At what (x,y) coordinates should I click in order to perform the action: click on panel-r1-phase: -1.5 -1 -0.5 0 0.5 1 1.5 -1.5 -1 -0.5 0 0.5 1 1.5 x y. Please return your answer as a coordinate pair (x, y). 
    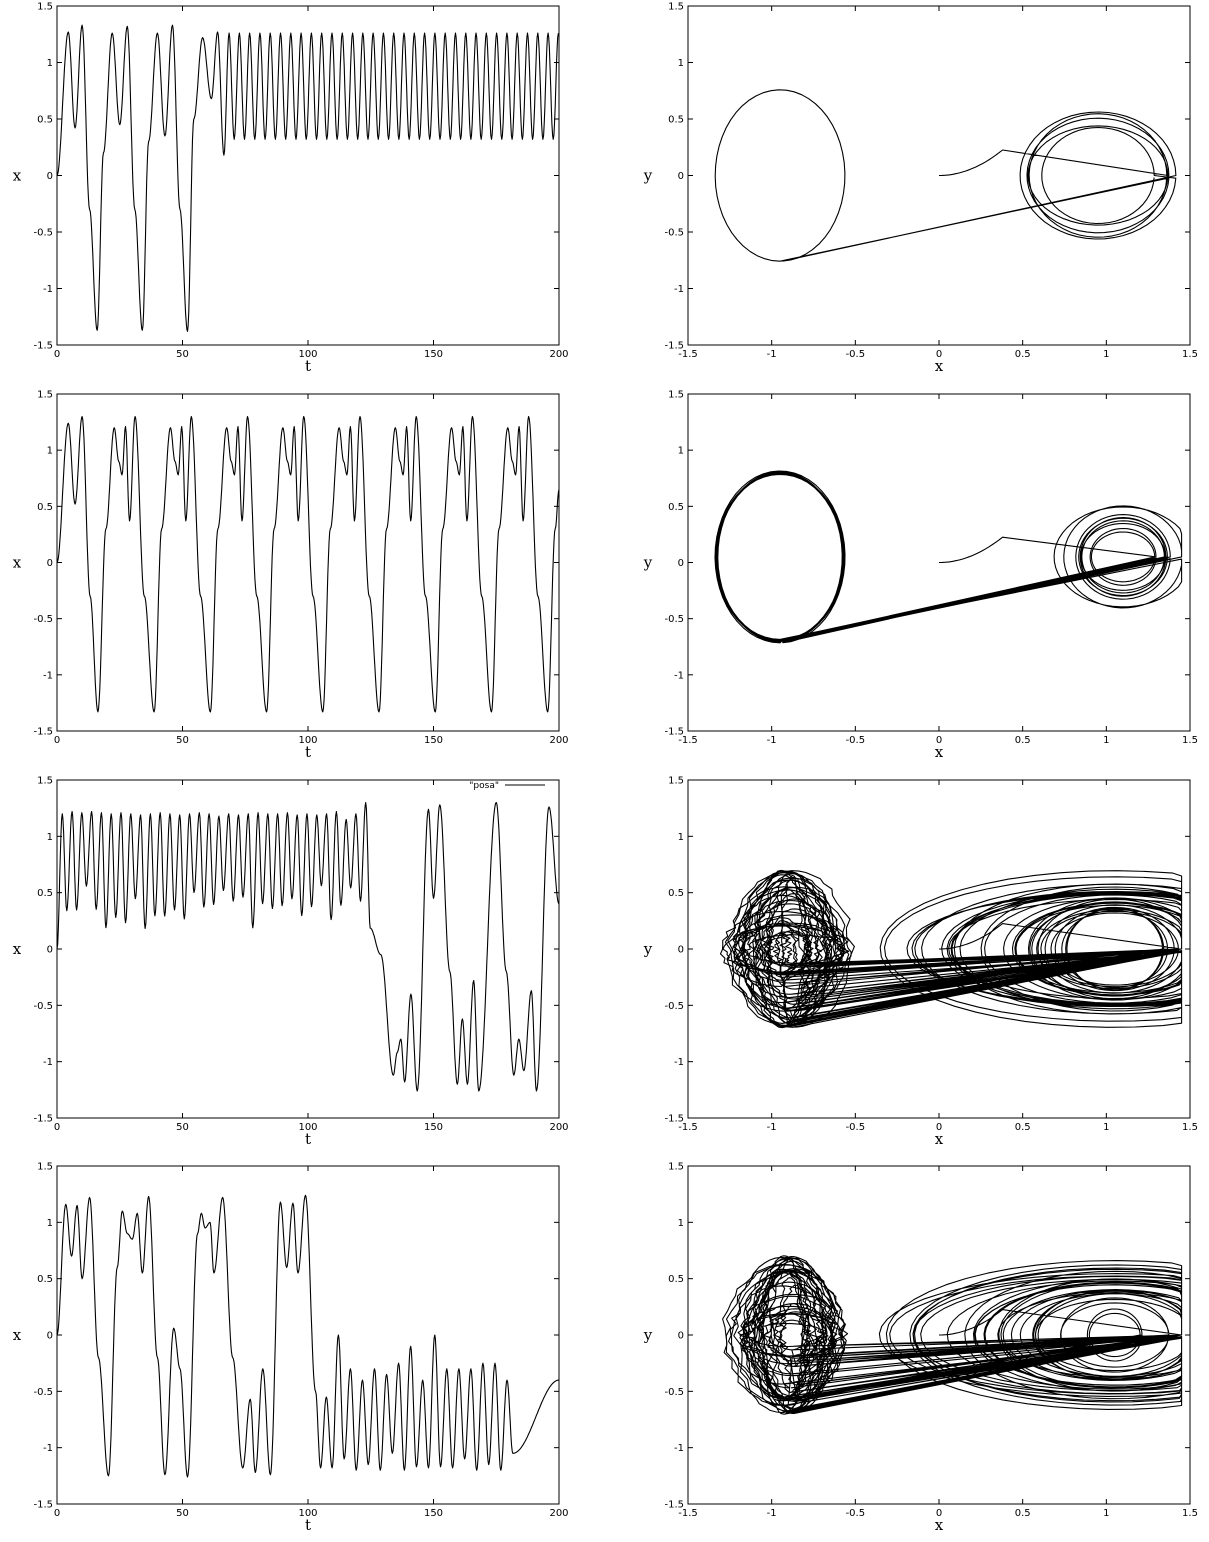
    Looking at the image, I should click on (920, 189).